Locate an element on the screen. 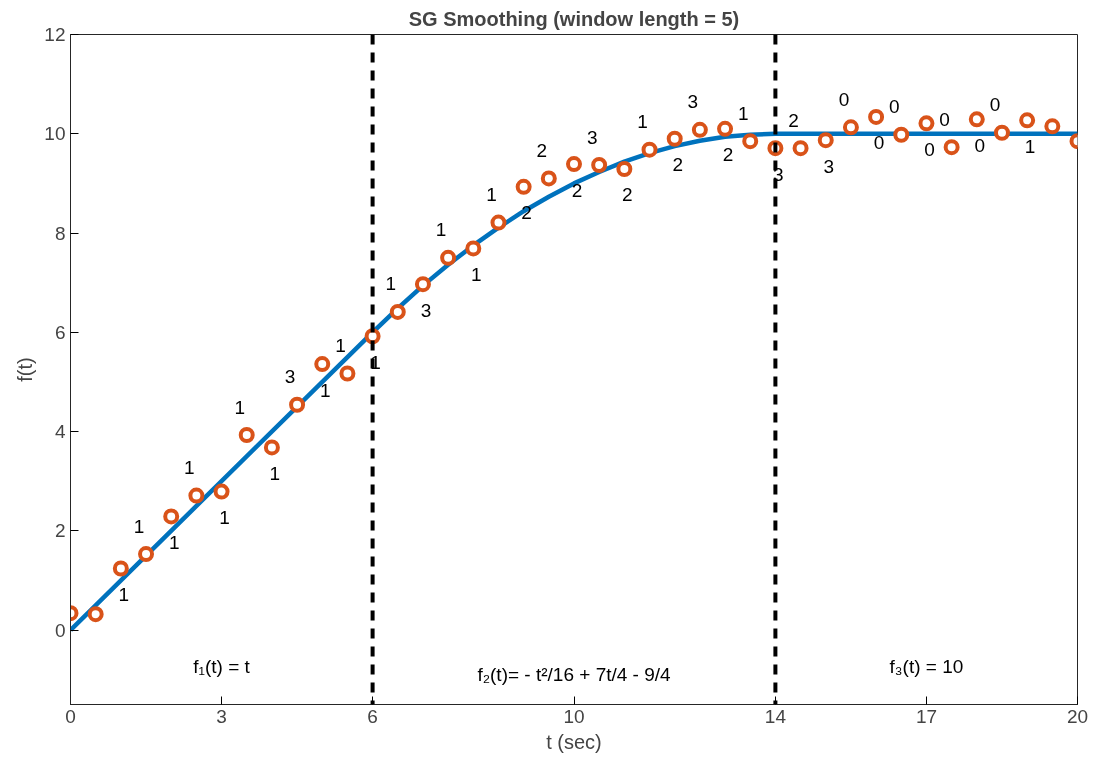 The width and height of the screenshot is (1101, 761). x-tick-label: 10 is located at coordinates (574, 716).